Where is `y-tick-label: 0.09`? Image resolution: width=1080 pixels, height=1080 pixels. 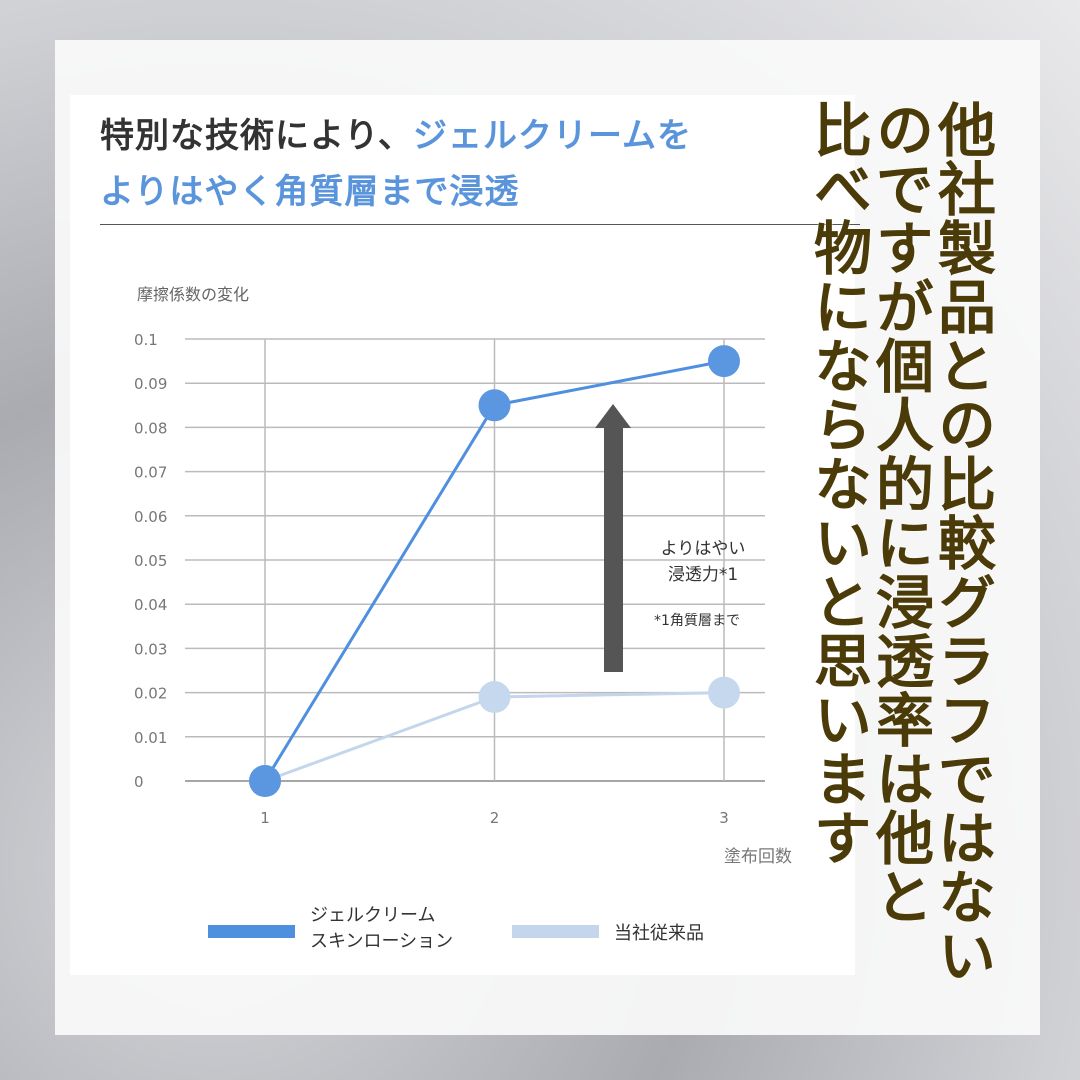
y-tick-label: 0.09 is located at coordinates (150, 384).